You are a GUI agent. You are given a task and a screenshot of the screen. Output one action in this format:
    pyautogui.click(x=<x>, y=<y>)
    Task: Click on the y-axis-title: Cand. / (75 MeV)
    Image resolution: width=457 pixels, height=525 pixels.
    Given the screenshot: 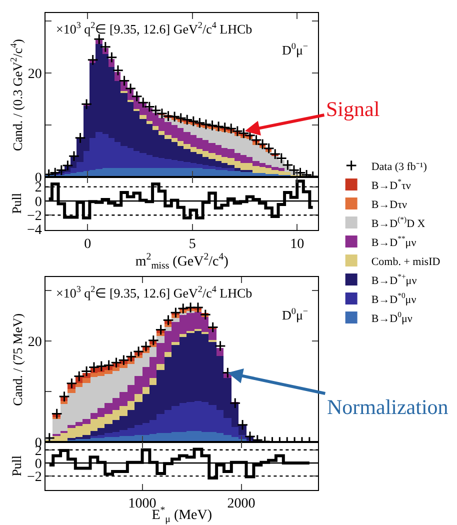 What is the action you would take?
    pyautogui.click(x=17, y=359)
    